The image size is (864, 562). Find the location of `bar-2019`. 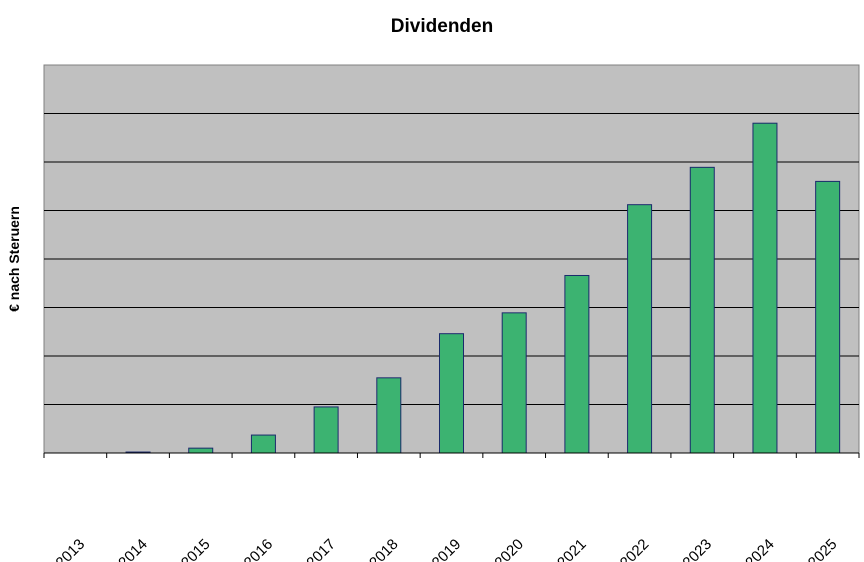

bar-2019 is located at coordinates (451, 393).